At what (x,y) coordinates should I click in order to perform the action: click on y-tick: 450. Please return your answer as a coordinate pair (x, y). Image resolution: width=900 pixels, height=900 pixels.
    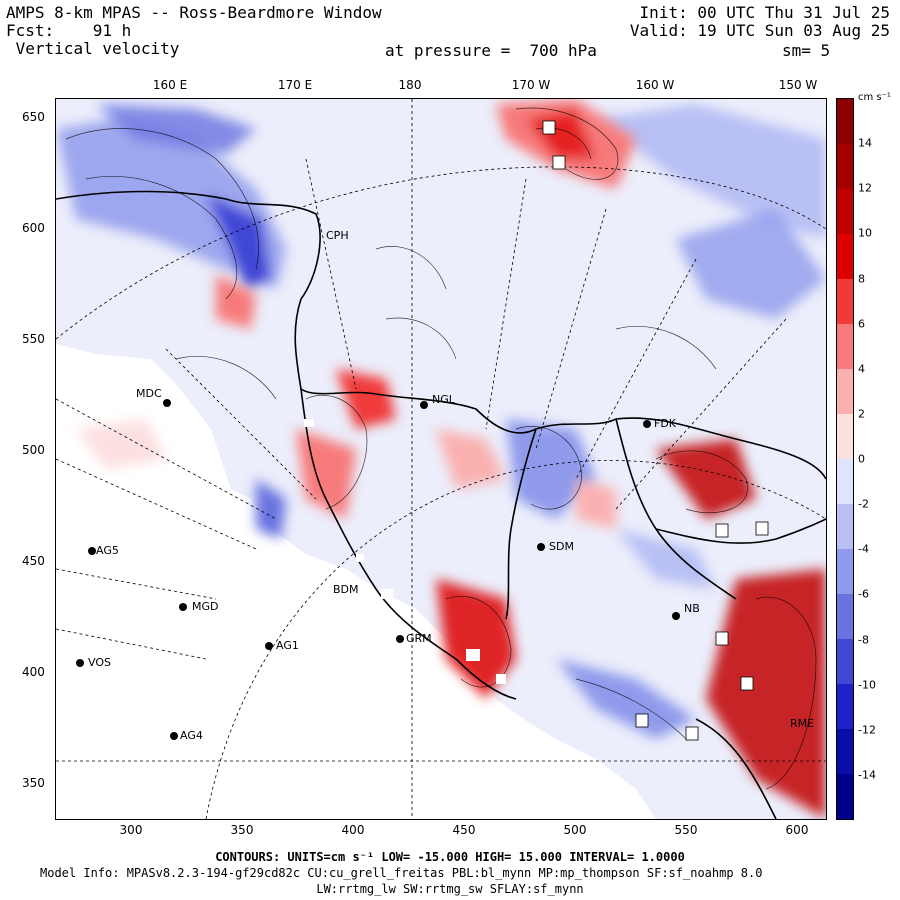
    Looking at the image, I should click on (33, 561).